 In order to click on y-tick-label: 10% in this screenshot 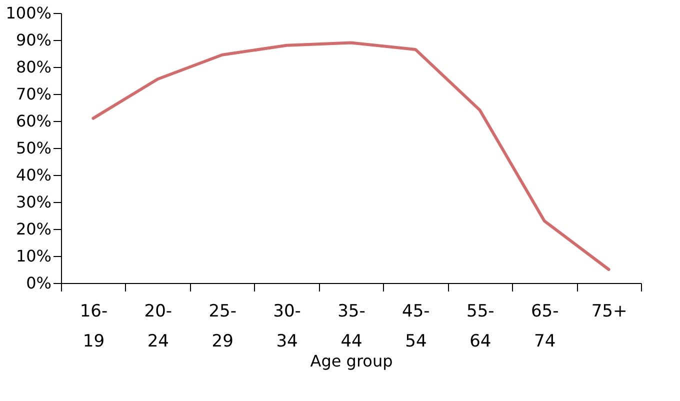, I will do `click(34, 256)`.